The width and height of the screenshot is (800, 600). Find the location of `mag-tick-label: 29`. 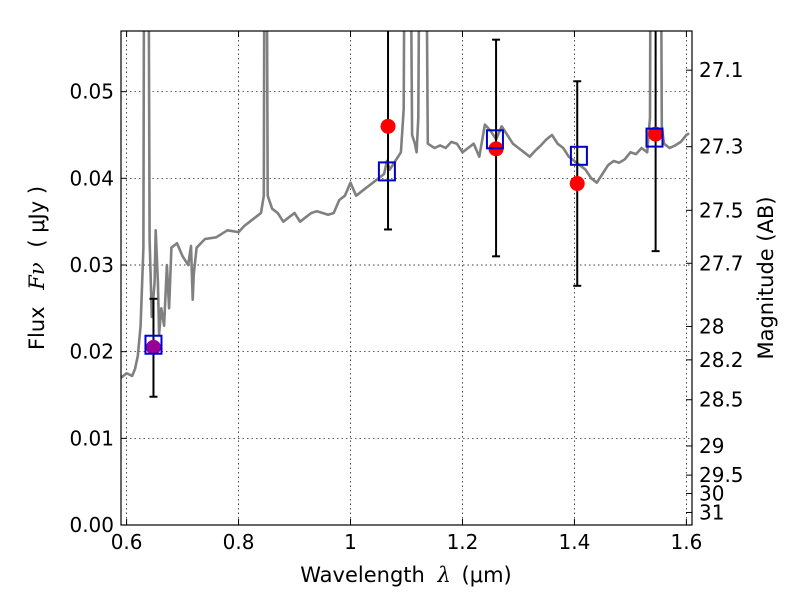

mag-tick-label: 29 is located at coordinates (711, 446).